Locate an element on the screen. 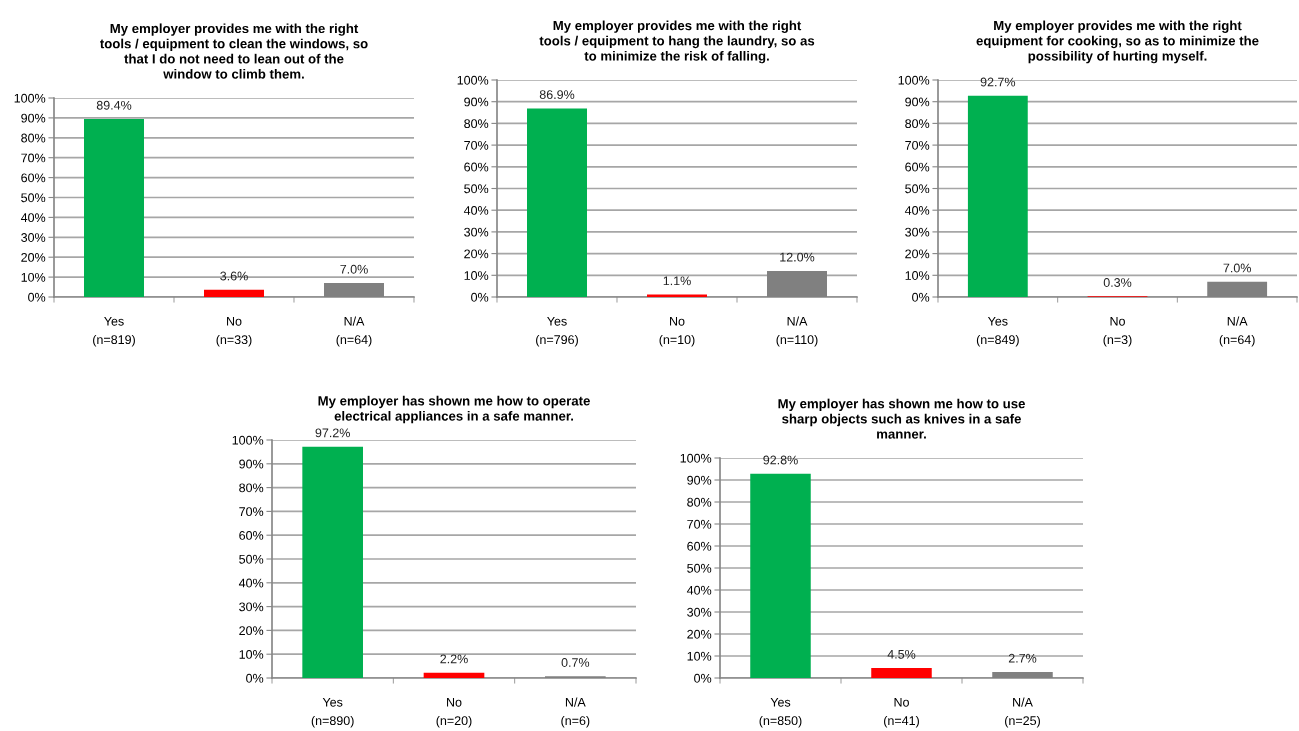 The height and width of the screenshot is (731, 1299). data-label: 97.2% is located at coordinates (332, 433).